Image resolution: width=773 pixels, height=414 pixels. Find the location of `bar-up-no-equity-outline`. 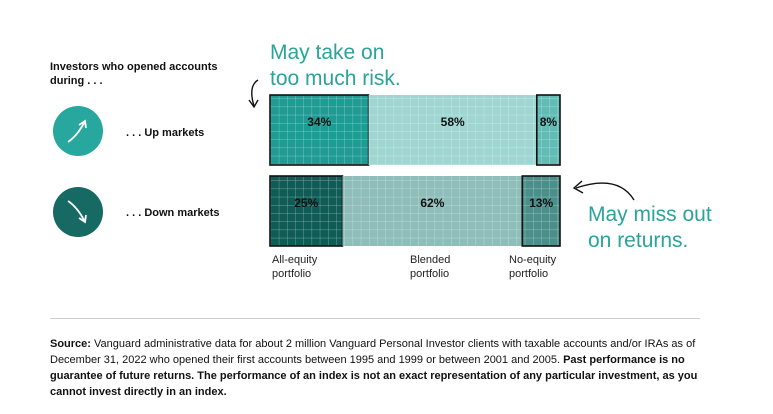

bar-up-no-equity-outline is located at coordinates (548, 130).